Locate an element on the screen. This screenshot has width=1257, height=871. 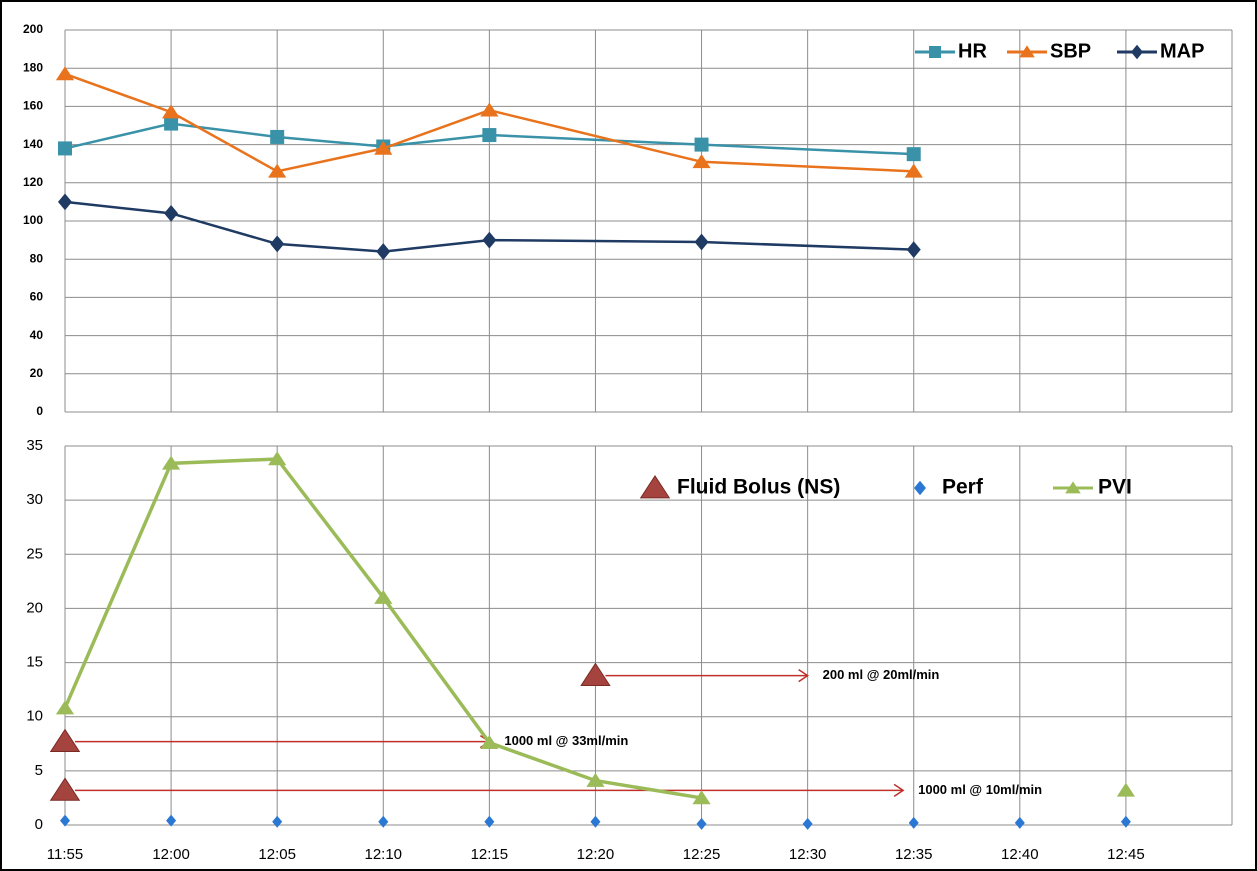
annotation: 1000 ml @ 33ml/min is located at coordinates (566, 740).